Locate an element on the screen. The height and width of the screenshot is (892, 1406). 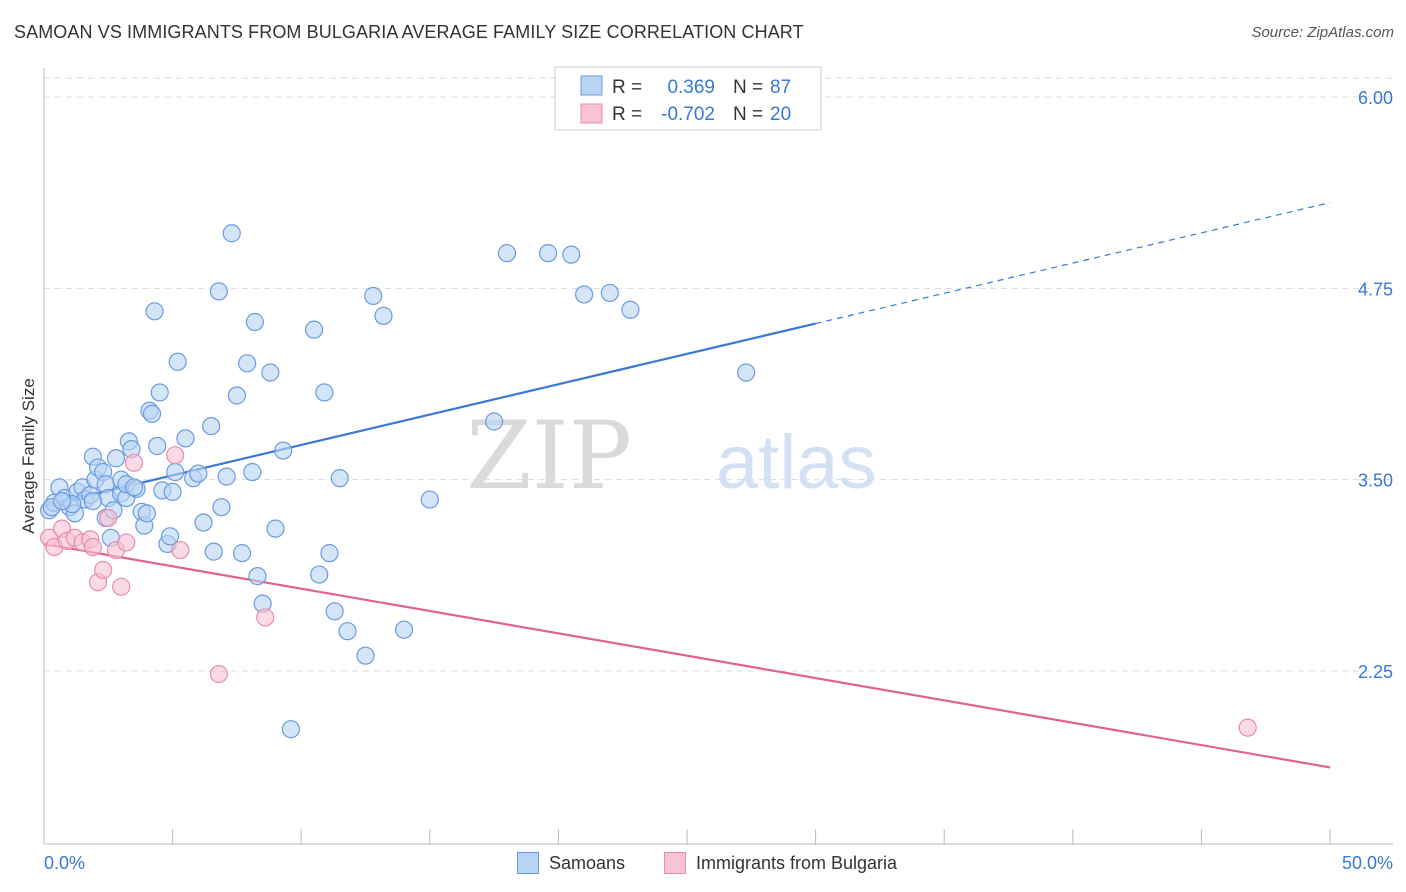
y-tick-label: 6.00 is located at coordinates (1375, 98).